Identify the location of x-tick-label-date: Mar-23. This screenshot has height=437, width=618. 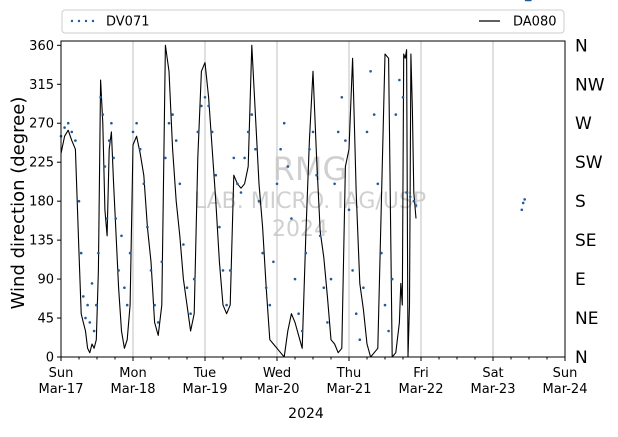
(493, 389).